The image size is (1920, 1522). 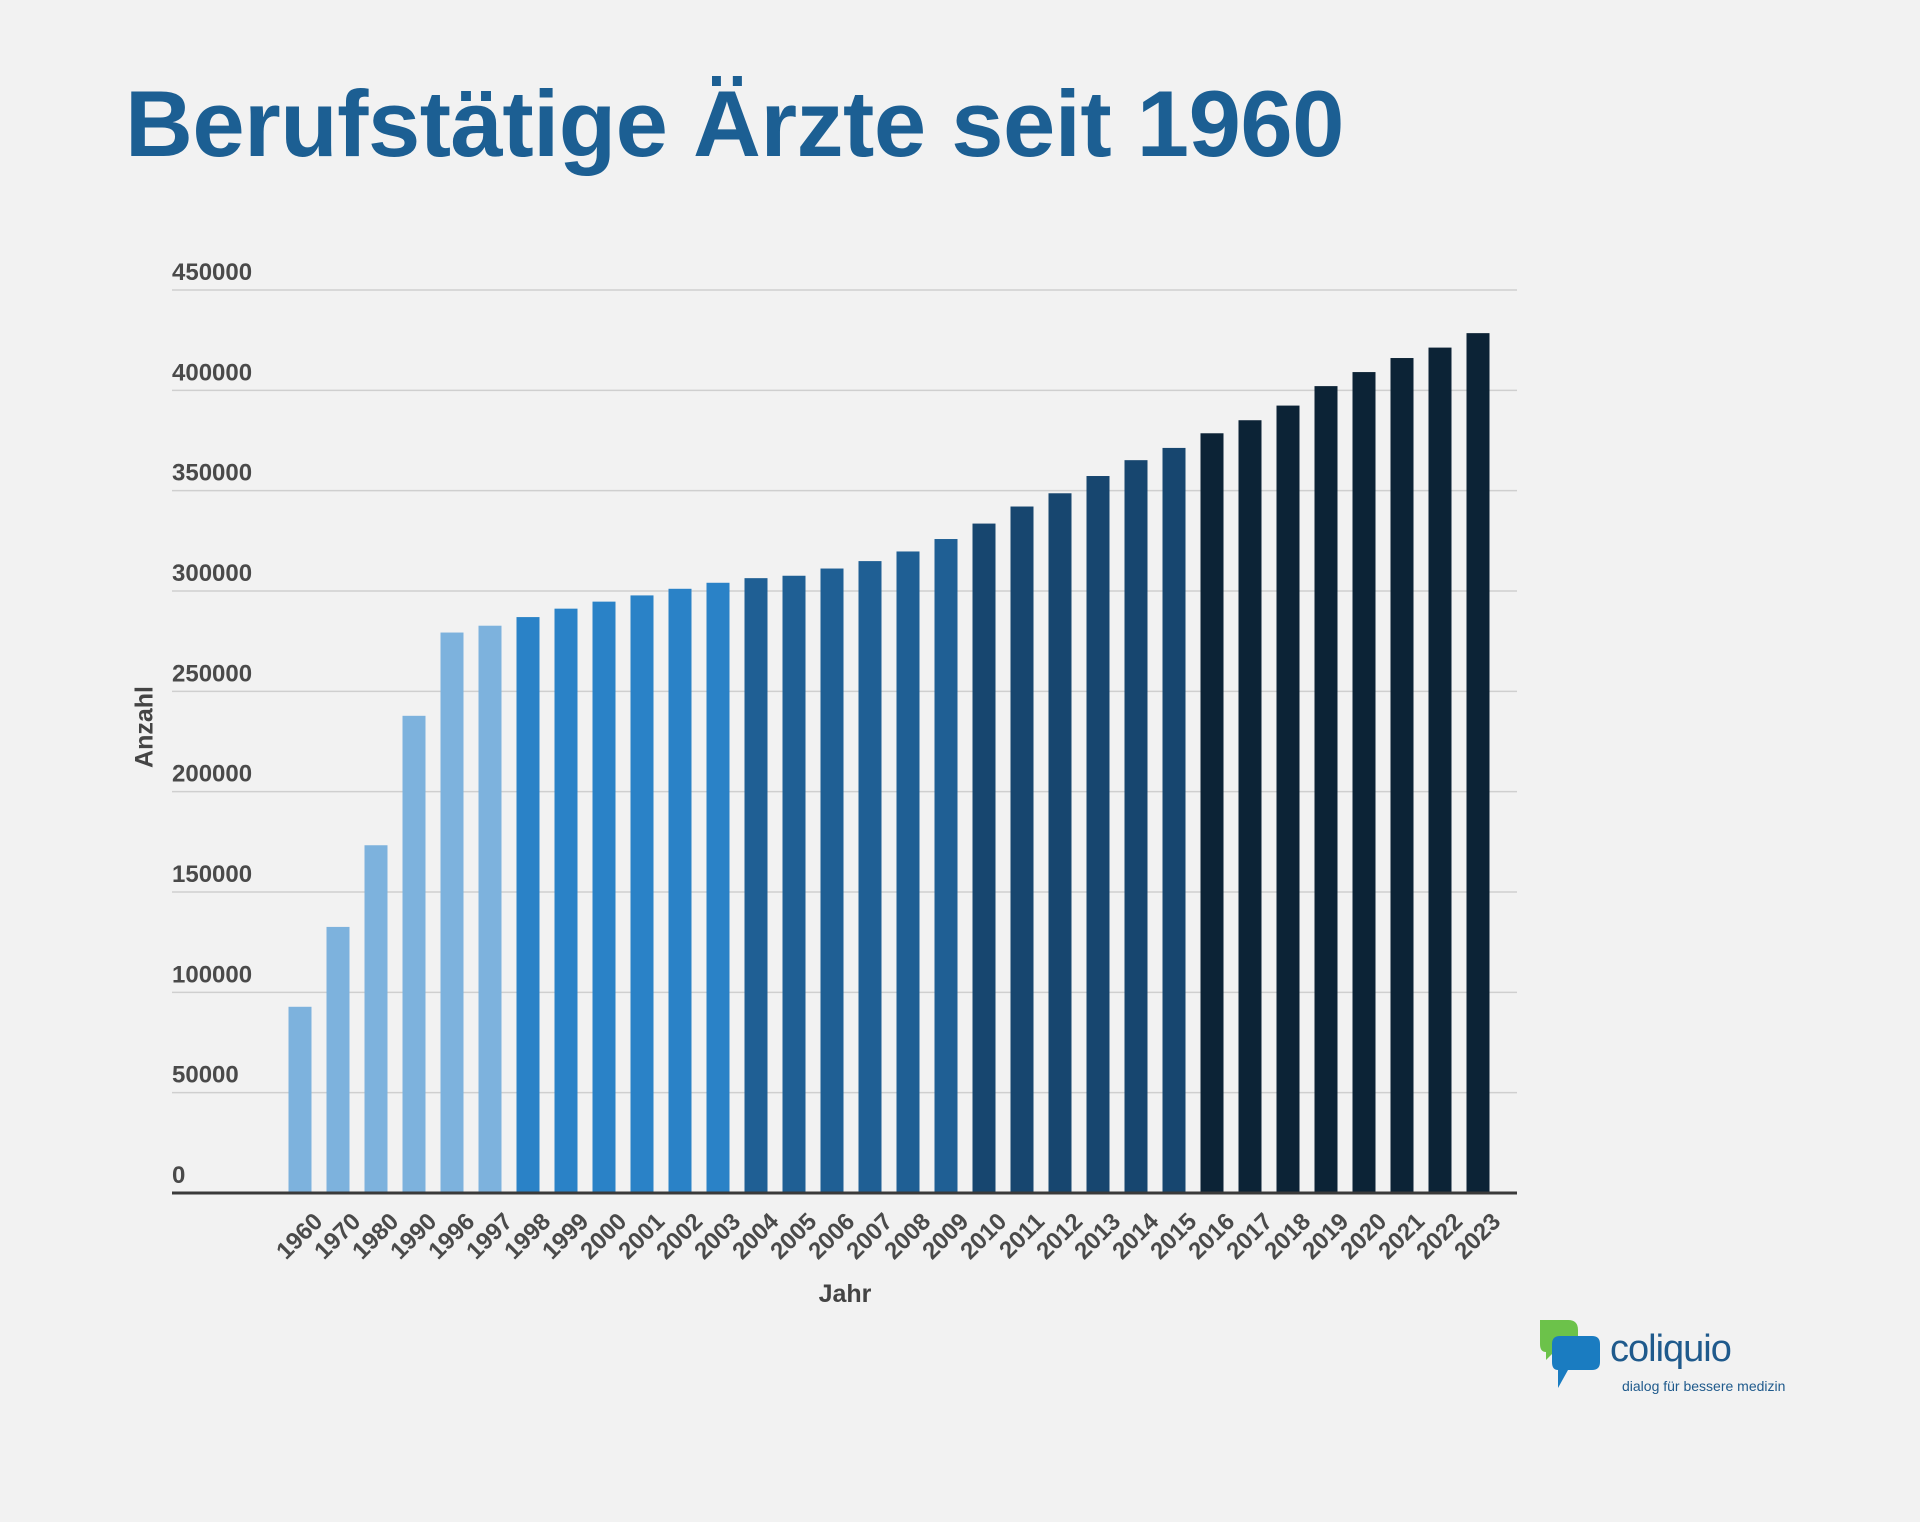 I want to click on x-axis-title: Jahr, so click(x=845, y=1294).